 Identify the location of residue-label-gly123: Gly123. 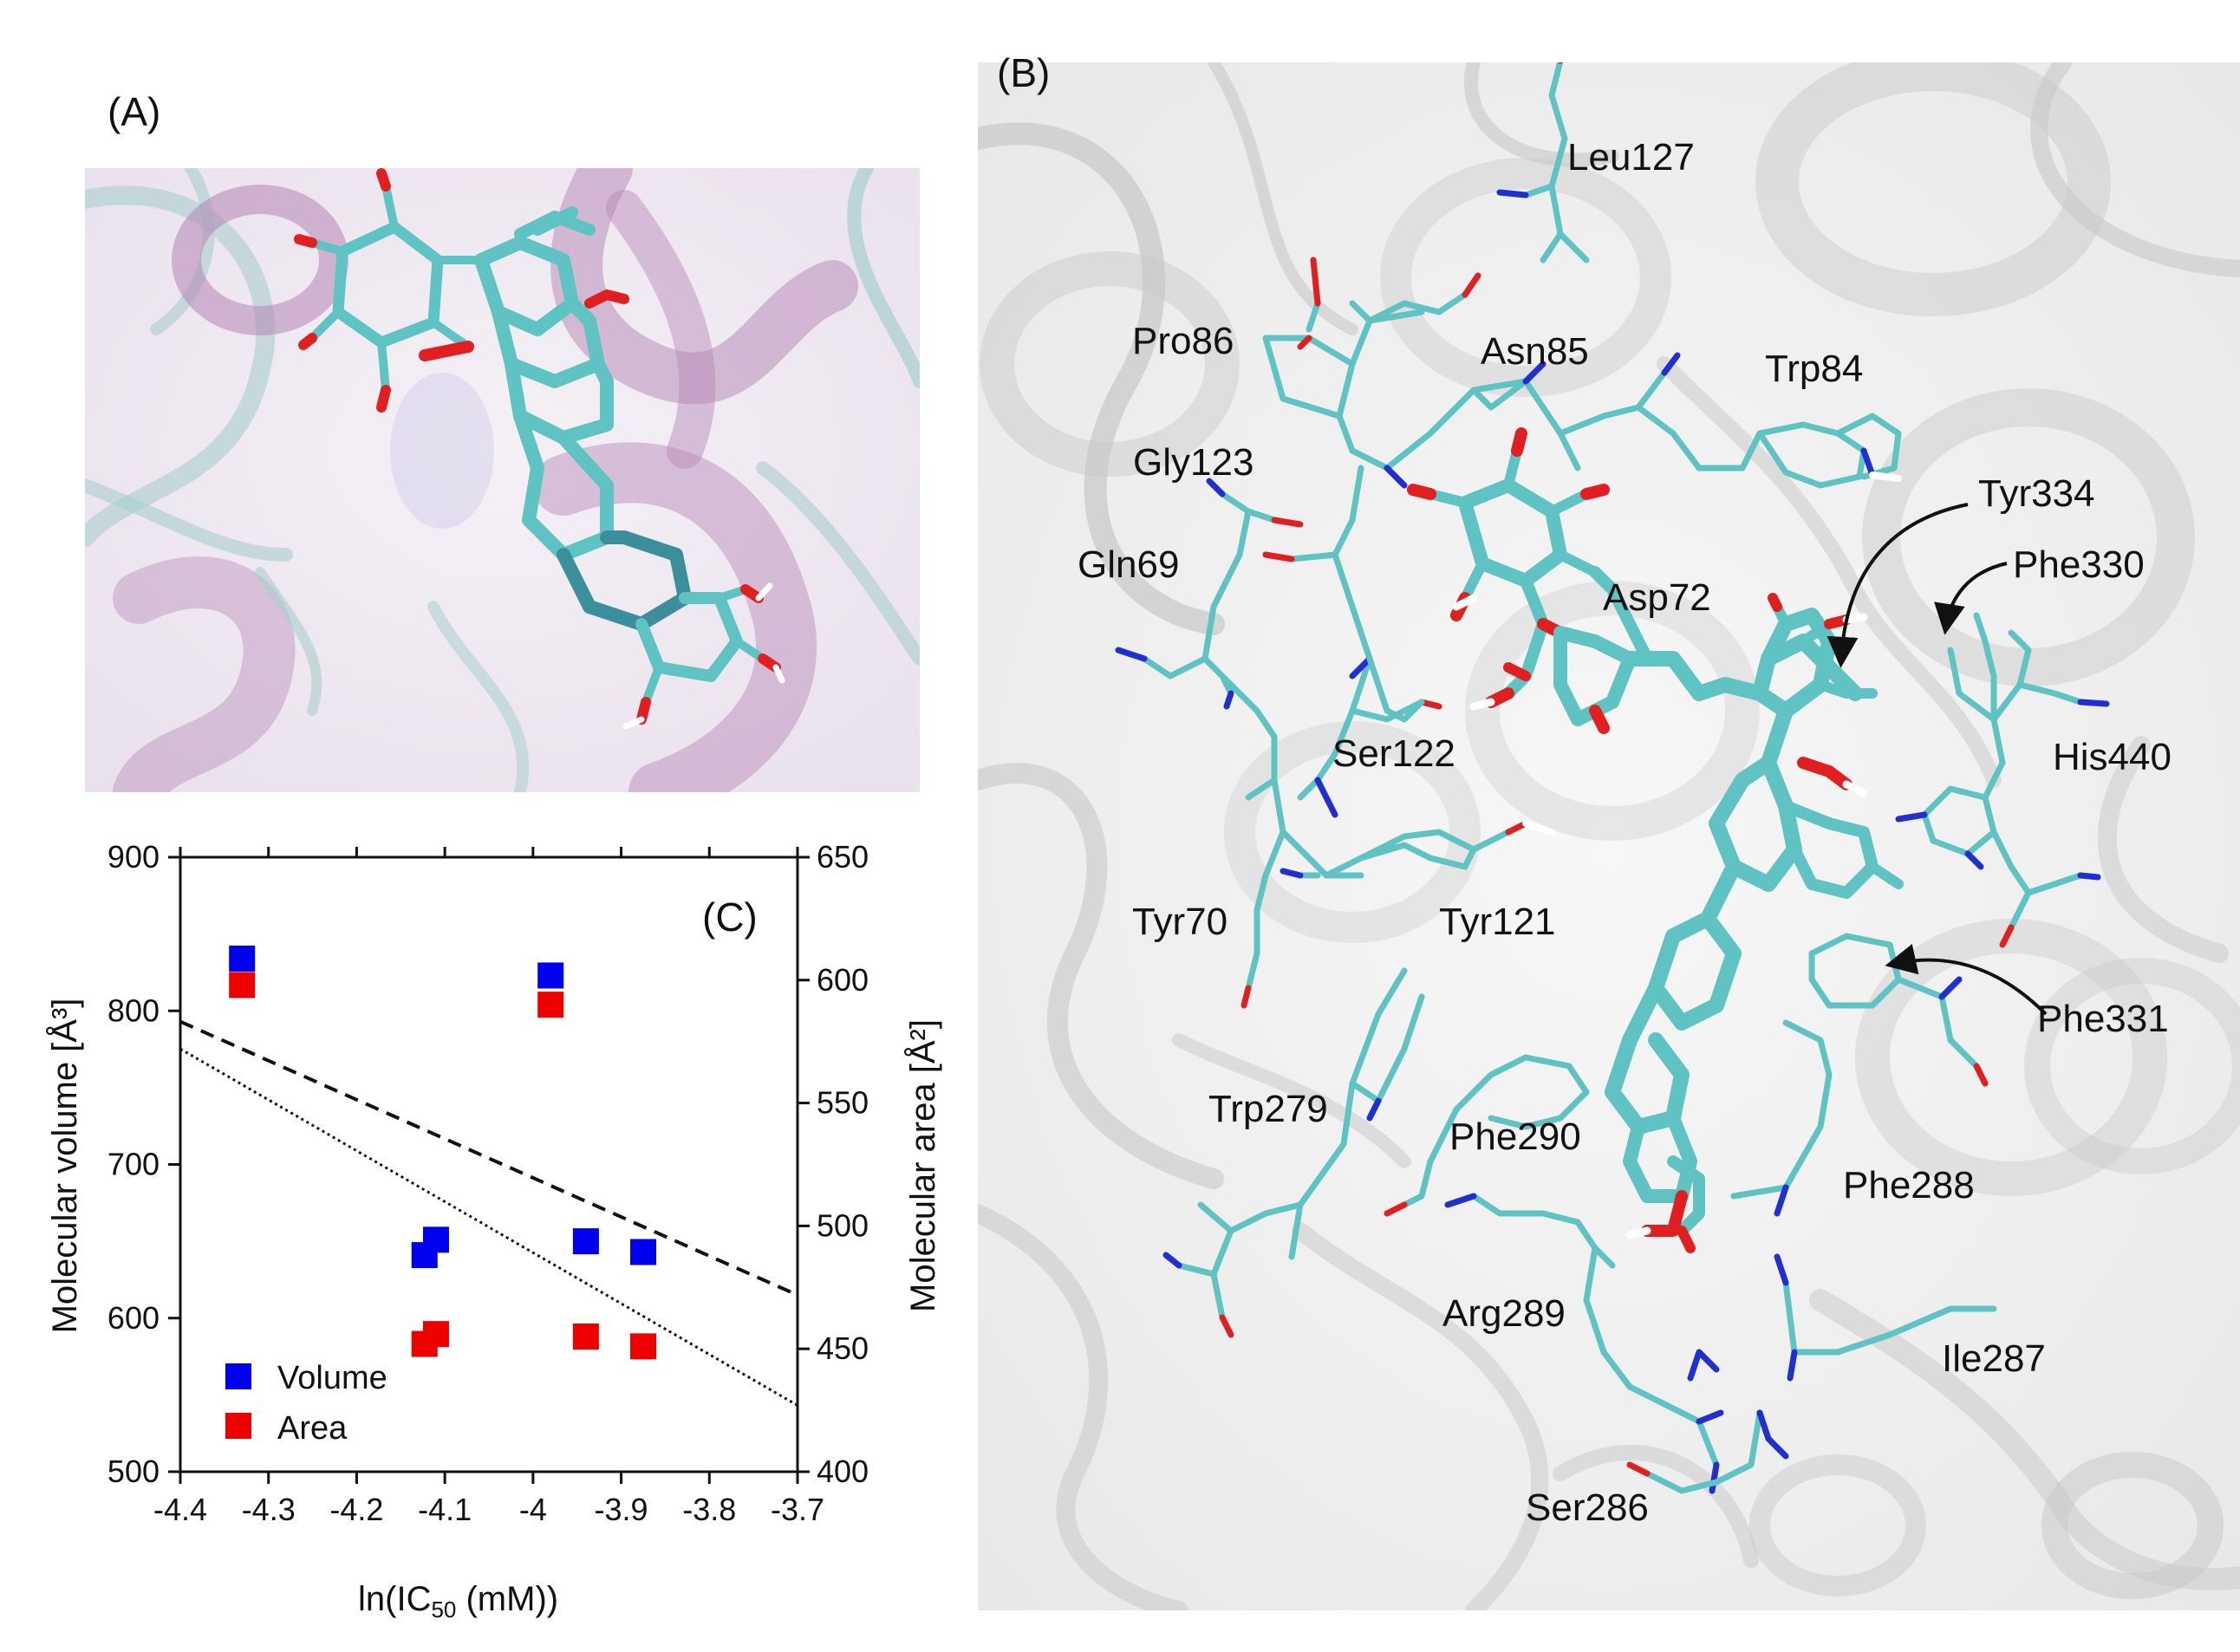
(1193, 462).